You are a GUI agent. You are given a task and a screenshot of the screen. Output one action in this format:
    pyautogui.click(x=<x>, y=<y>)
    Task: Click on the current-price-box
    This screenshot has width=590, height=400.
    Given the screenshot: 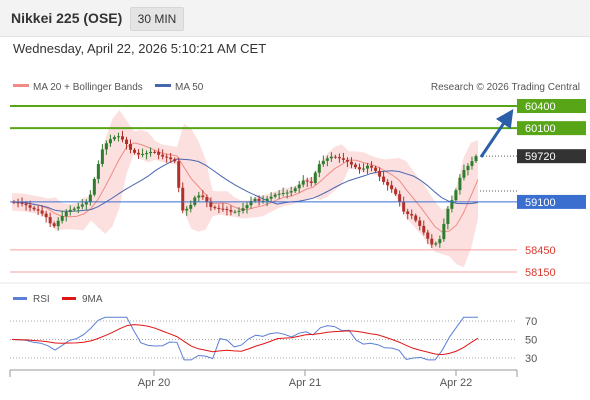 What is the action you would take?
    pyautogui.click(x=551, y=156)
    